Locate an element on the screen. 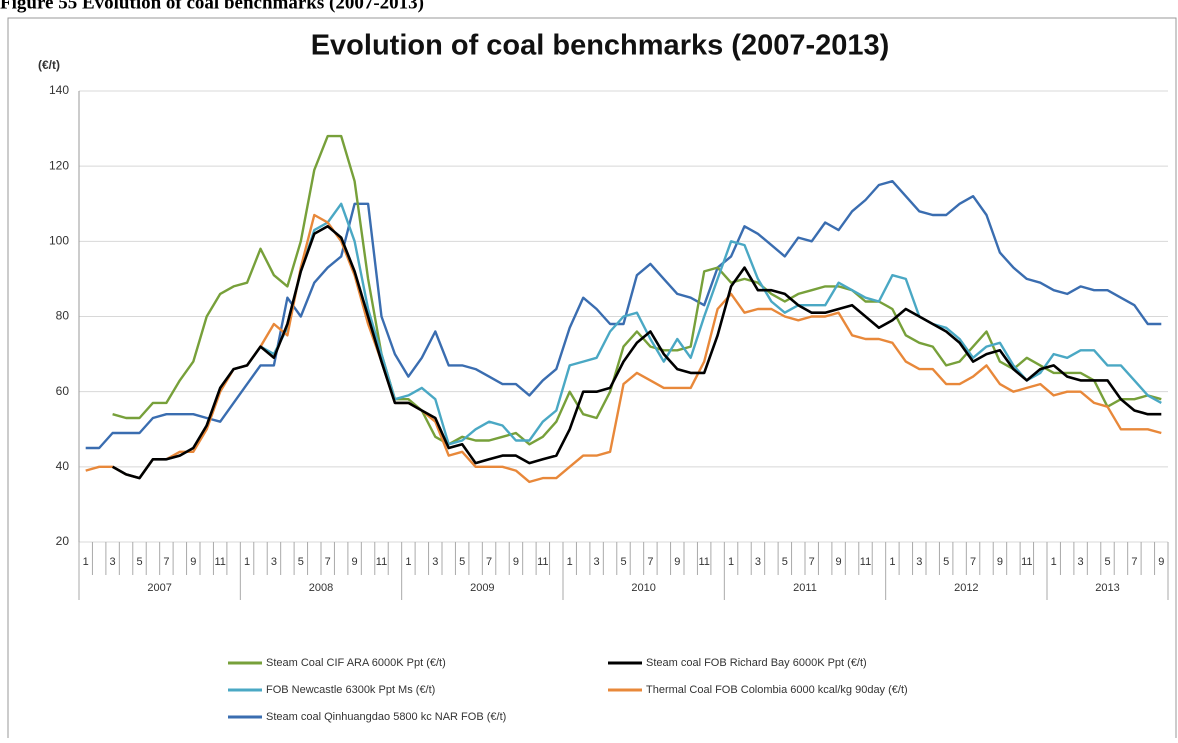 This screenshot has width=1178, height=743. y-tick-label: 100 is located at coordinates (59, 241).